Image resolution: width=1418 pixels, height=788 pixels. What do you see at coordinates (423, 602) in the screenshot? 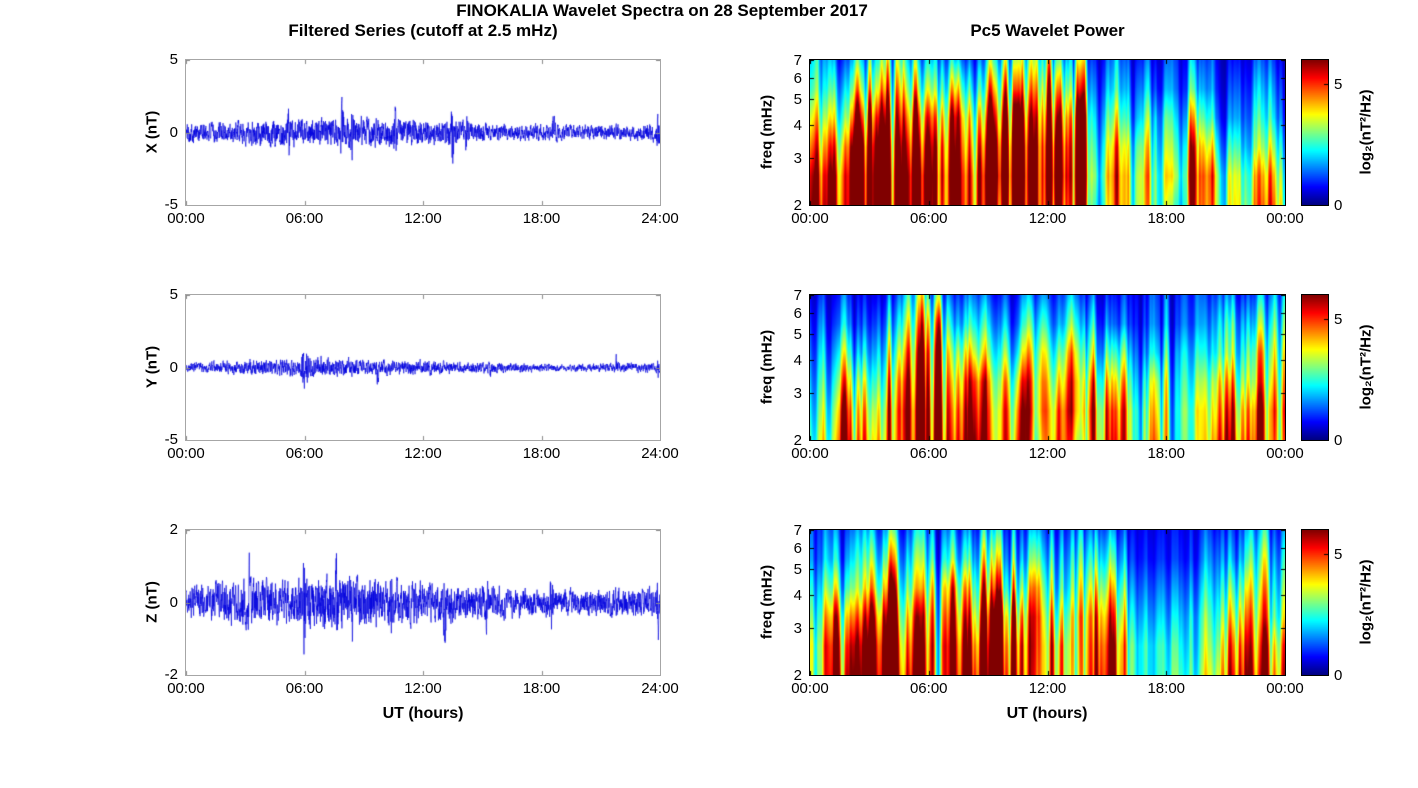
I see `timeseries-plot-z` at bounding box center [423, 602].